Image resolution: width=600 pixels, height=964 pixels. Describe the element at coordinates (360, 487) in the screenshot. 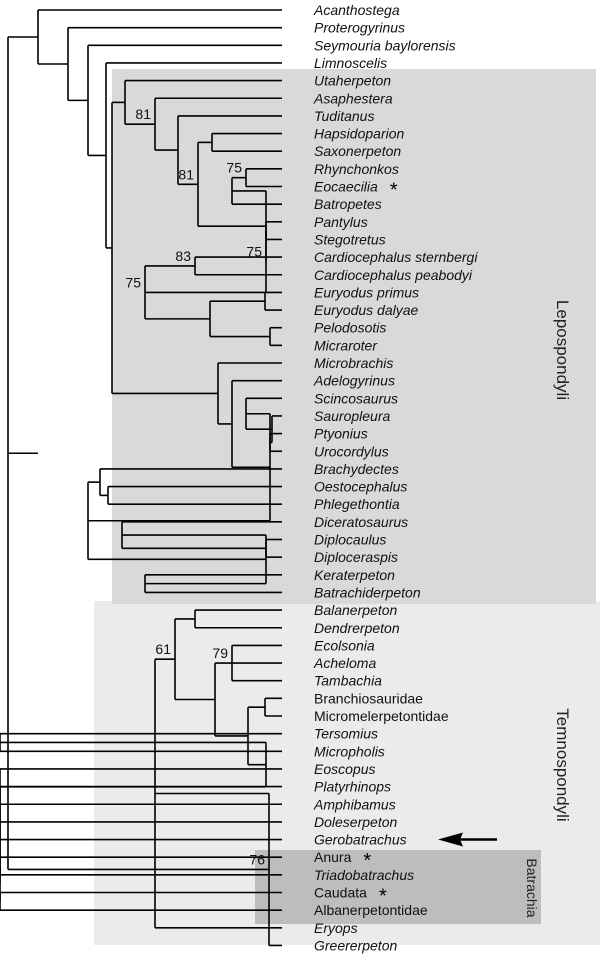

I see `taxon-label: Oestocephalus` at that location.